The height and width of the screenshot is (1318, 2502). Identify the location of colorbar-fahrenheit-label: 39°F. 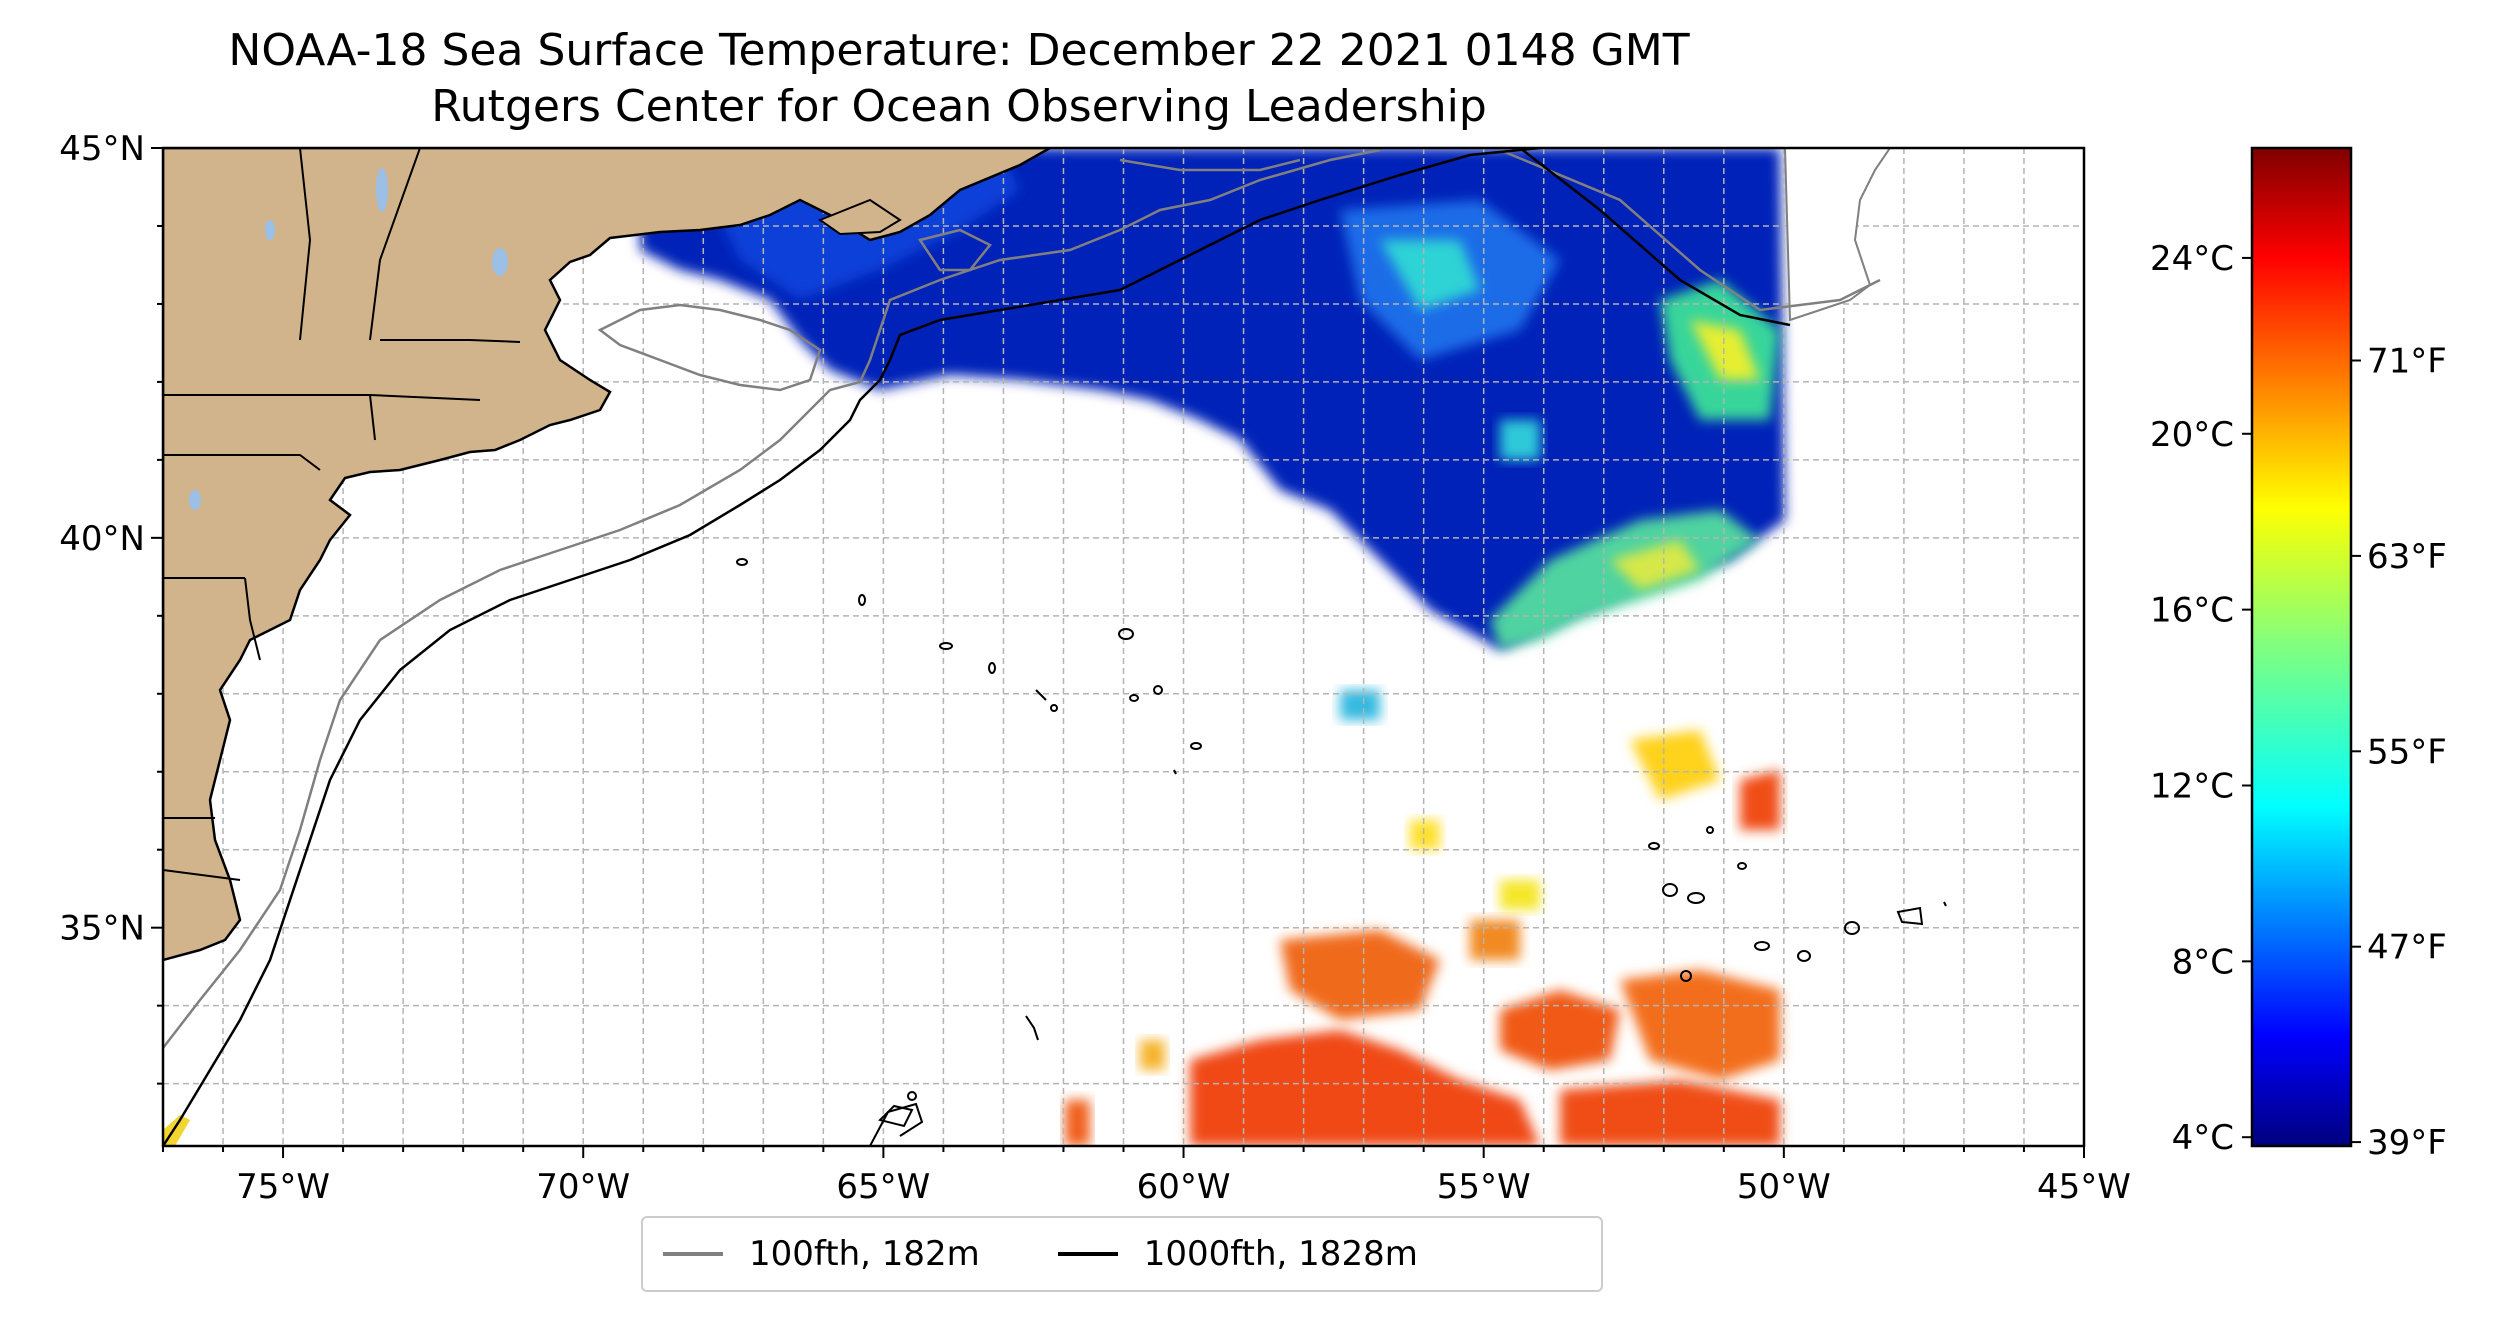
(2407, 1143).